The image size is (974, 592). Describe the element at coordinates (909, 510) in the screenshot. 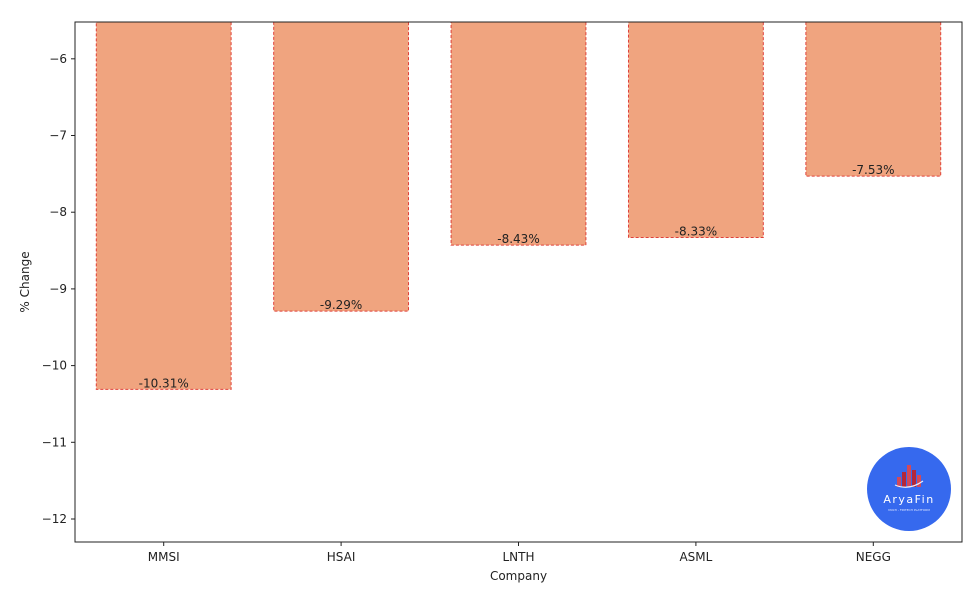

I see `logo-tagline: MULTI - FINTECH PLATFORM` at that location.